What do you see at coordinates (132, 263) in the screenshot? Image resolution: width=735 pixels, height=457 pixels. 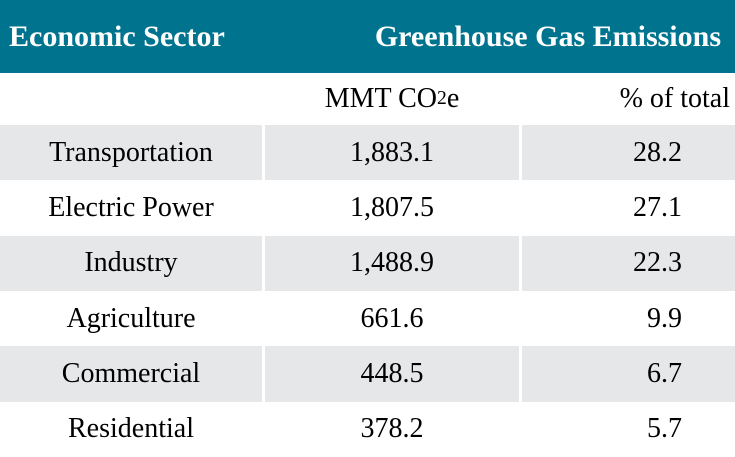 I see `cell-sector: Industry` at bounding box center [132, 263].